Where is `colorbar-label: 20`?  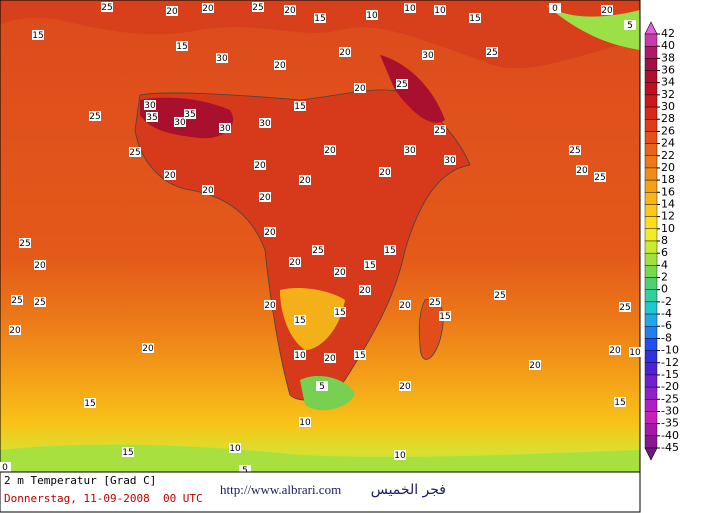 colorbar-label: 20 is located at coordinates (668, 167).